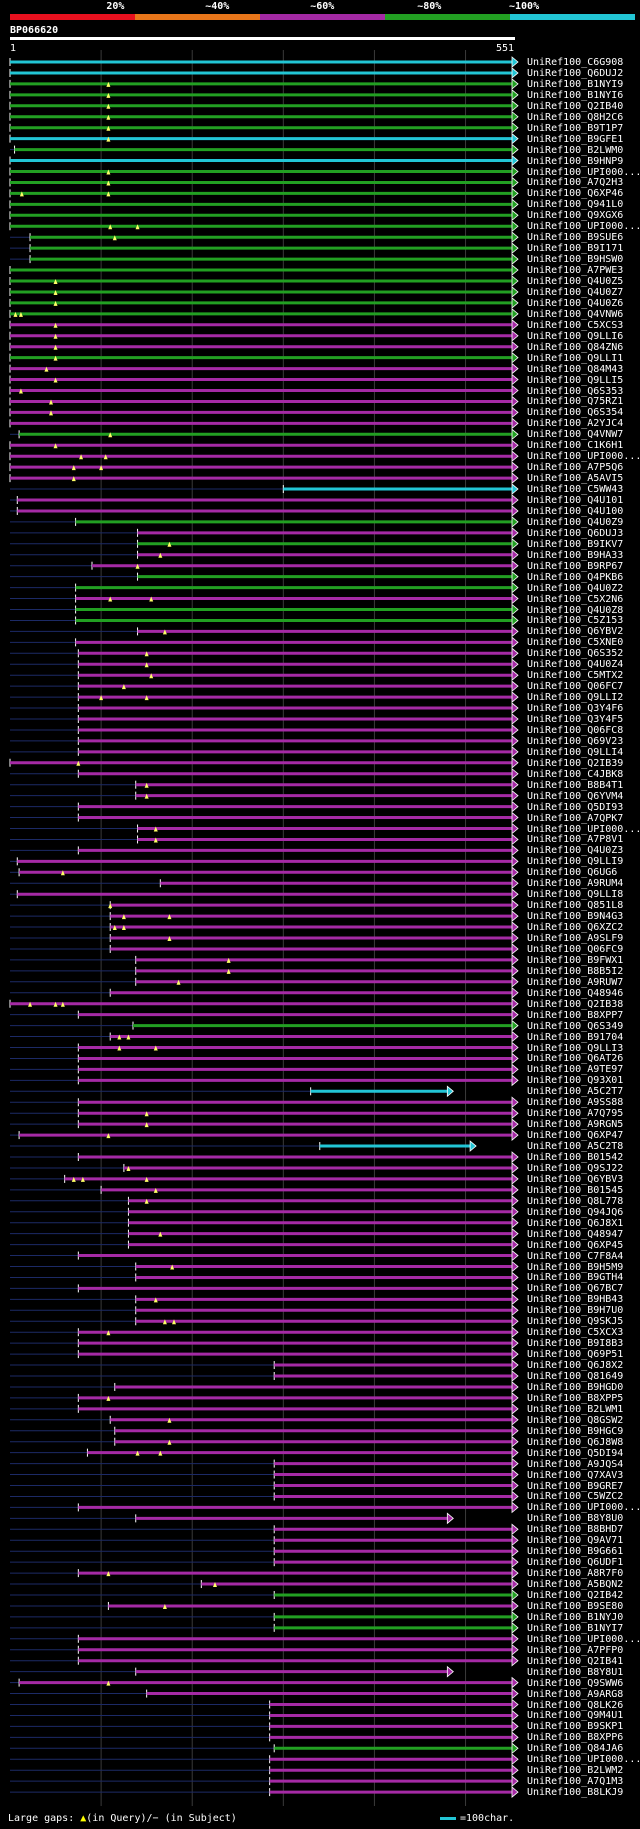 The height and width of the screenshot is (1829, 640). Describe the element at coordinates (575, 544) in the screenshot. I see `hit-name: UniRef100_B9IKV7` at that location.